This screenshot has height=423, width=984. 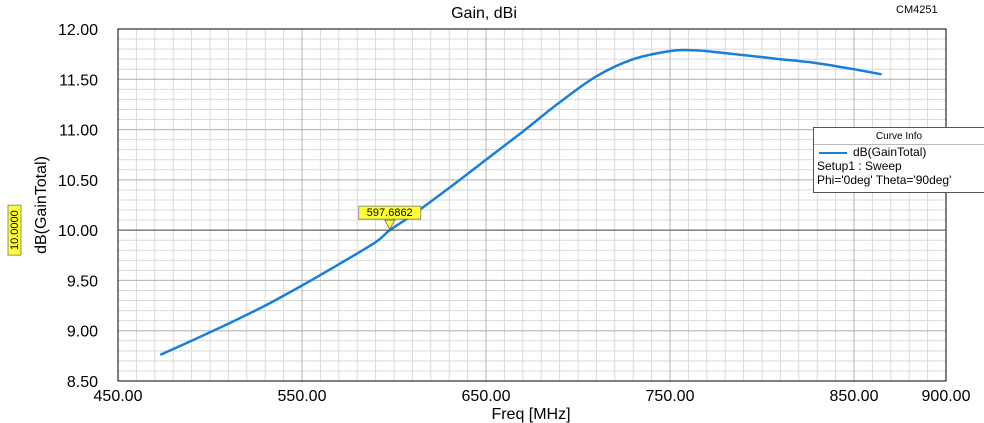 What do you see at coordinates (946, 396) in the screenshot?
I see `x-tick-label: 900.00` at bounding box center [946, 396].